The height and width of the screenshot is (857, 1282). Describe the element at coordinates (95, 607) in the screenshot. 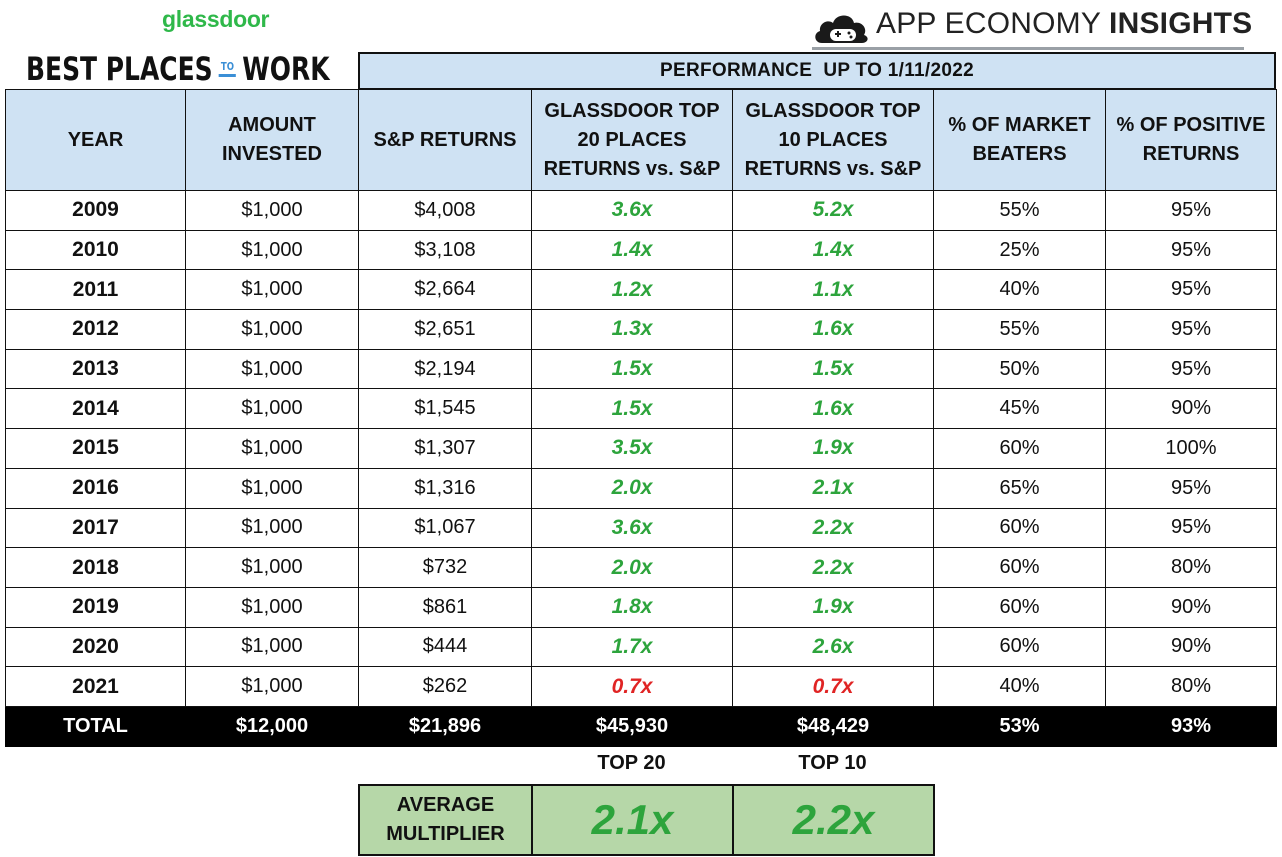

I see `year-cell: 2019` at that location.